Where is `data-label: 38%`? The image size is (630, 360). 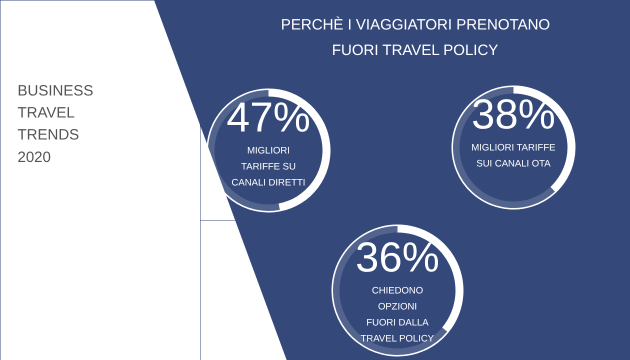 data-label: 38% is located at coordinates (513, 114).